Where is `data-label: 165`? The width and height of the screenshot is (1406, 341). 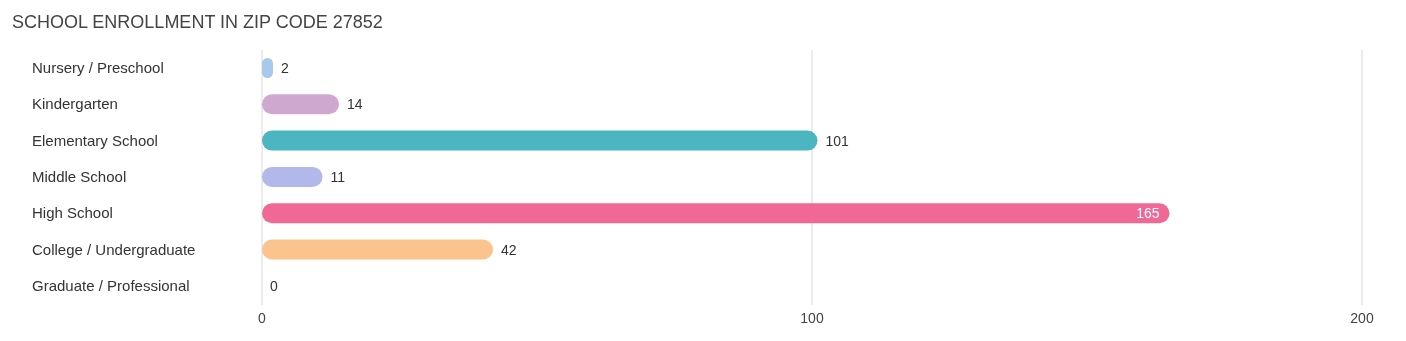 data-label: 165 is located at coordinates (1148, 213).